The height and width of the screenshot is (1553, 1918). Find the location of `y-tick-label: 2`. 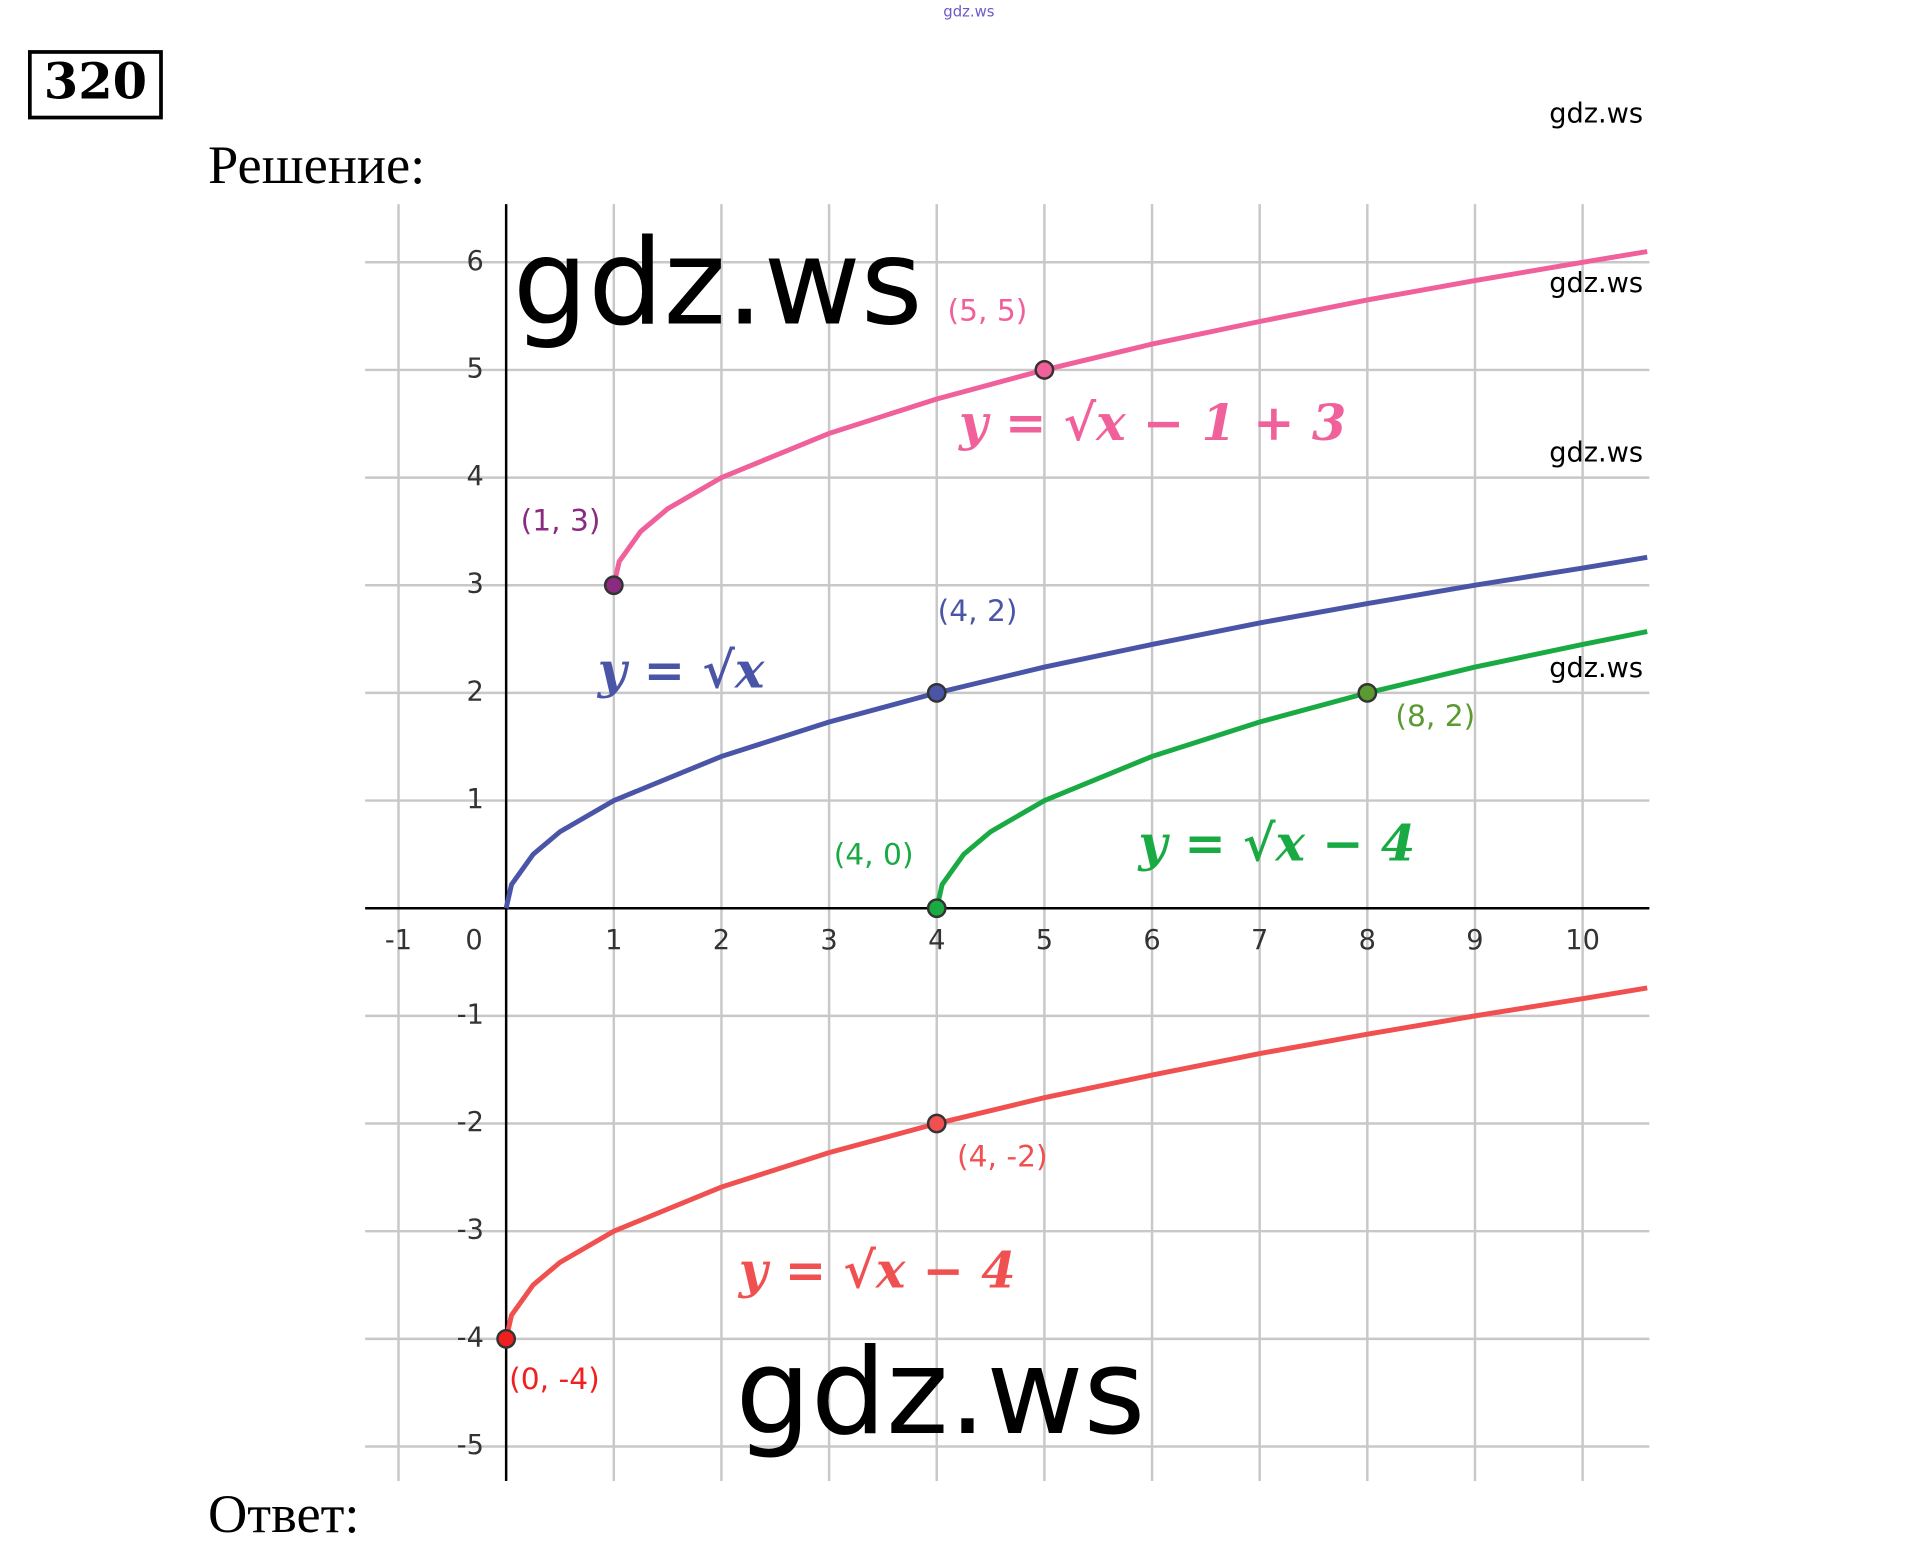

y-tick-label: 2 is located at coordinates (475, 691).